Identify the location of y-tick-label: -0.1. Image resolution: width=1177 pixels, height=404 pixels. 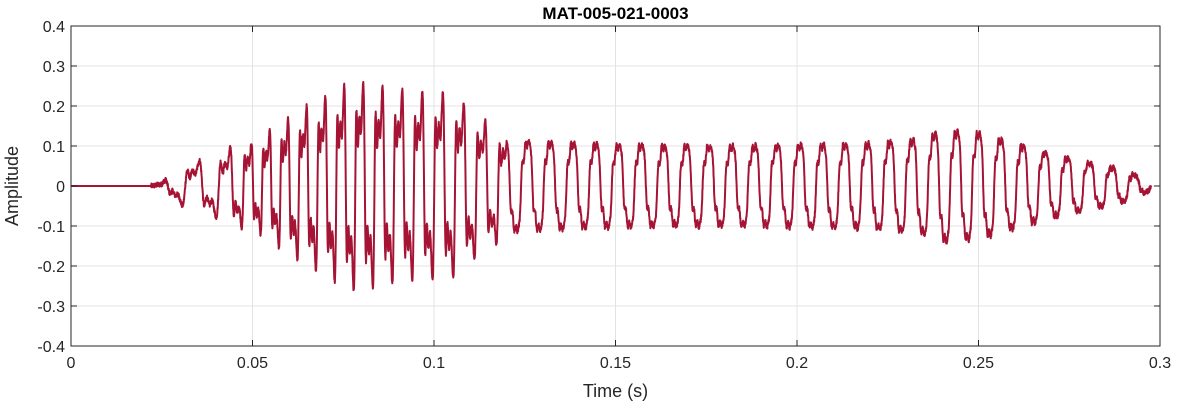
(51, 227).